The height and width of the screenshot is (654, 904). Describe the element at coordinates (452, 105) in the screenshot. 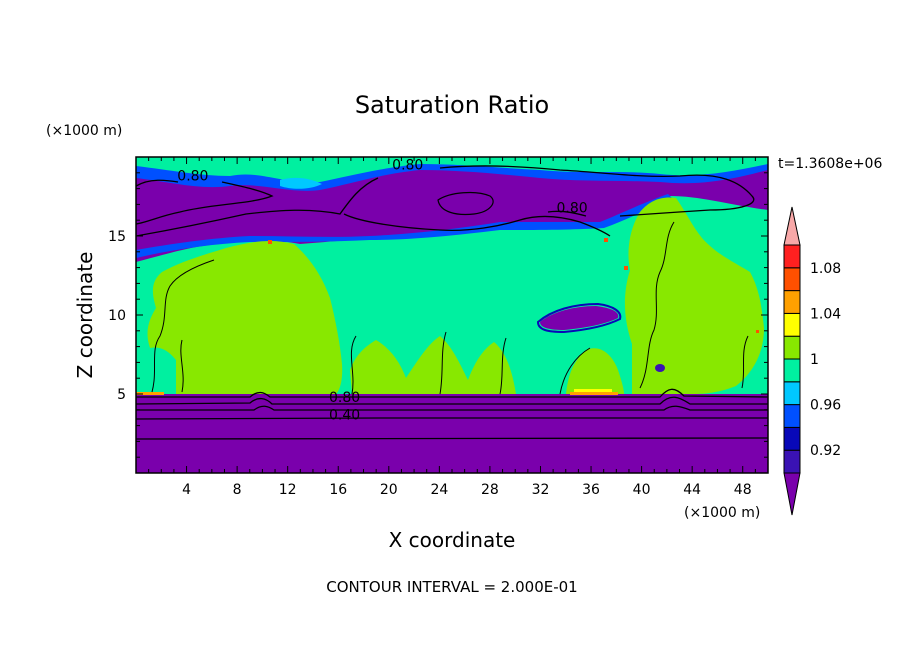

I see `chart-title: Saturation Ratio` at that location.